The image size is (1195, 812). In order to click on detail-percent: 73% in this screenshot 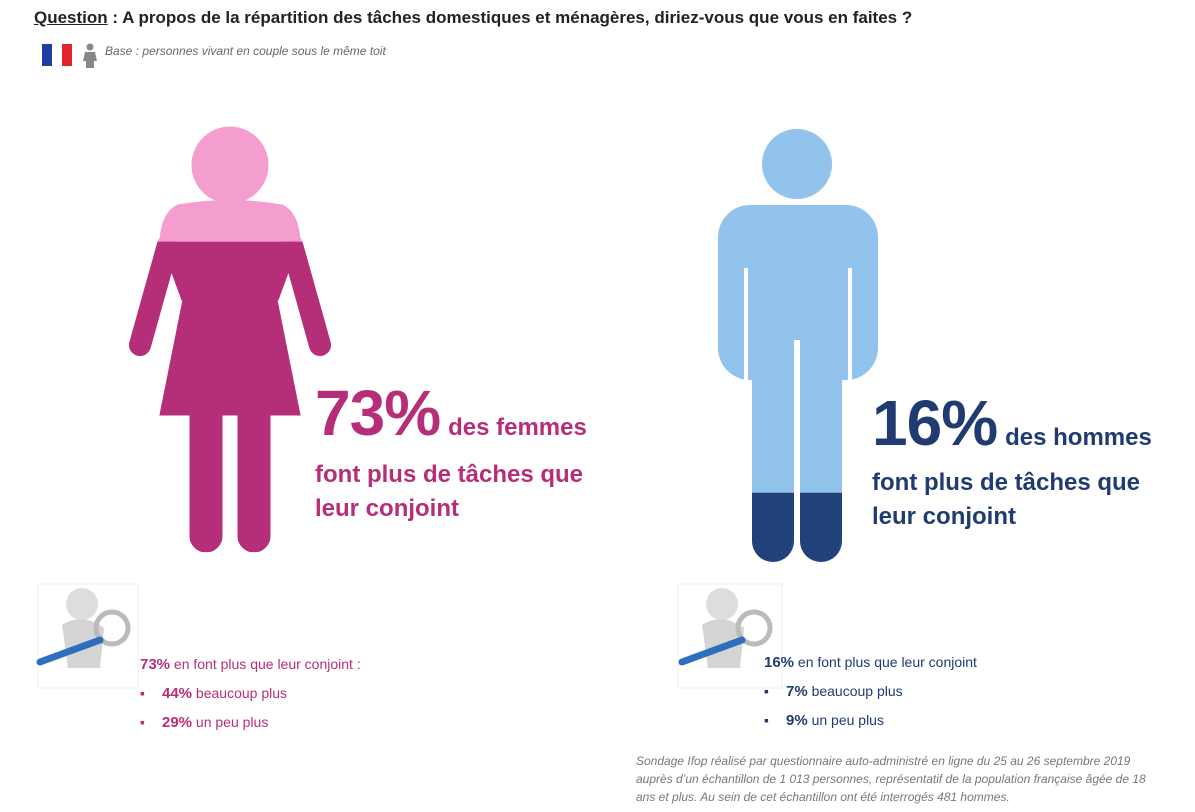, I will do `click(155, 664)`.